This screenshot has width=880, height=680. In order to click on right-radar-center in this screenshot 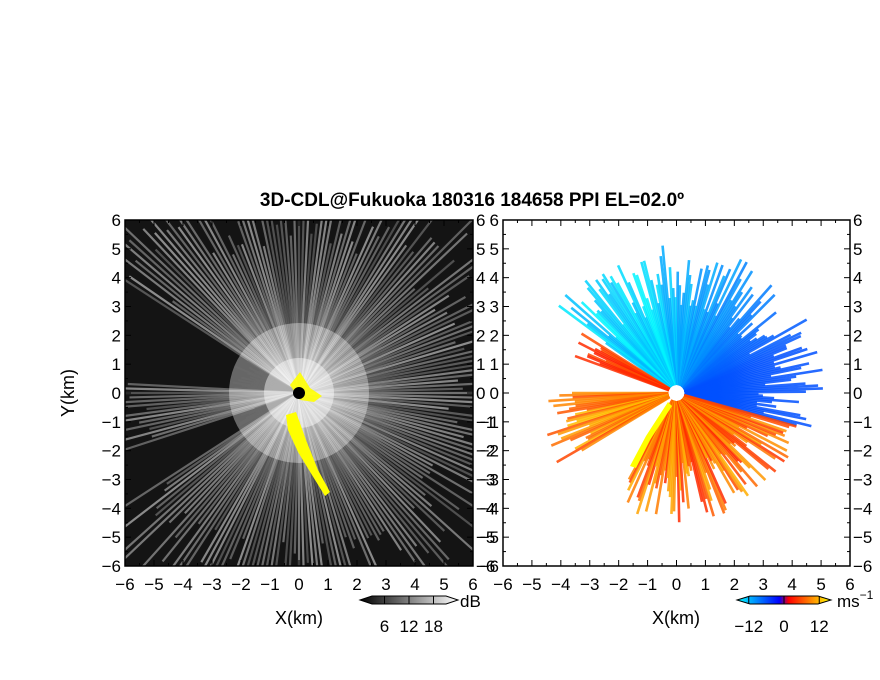, I will do `click(676, 393)`.